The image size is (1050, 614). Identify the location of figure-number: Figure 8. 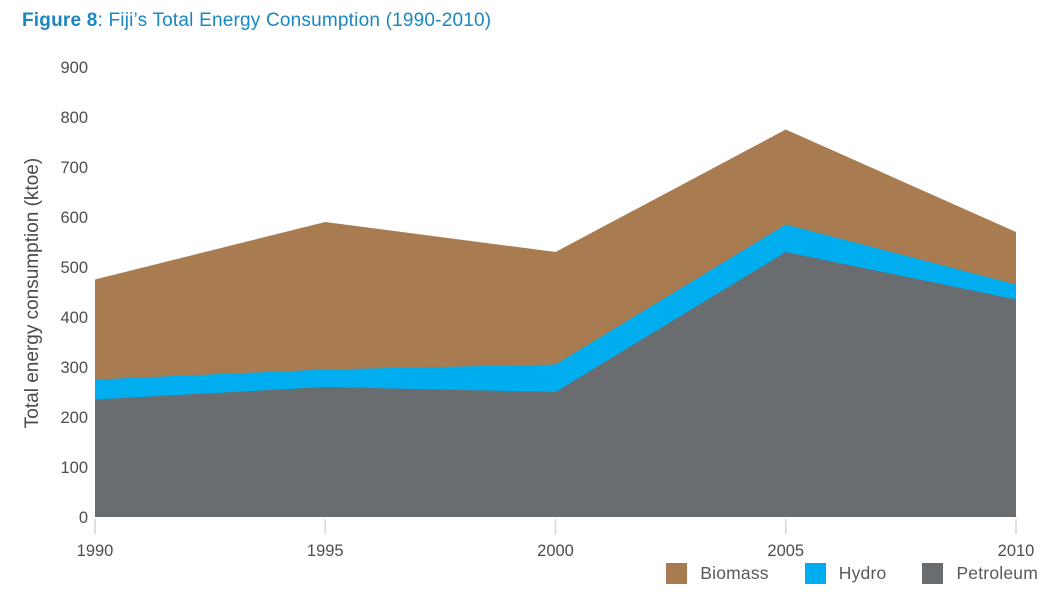
(60, 20).